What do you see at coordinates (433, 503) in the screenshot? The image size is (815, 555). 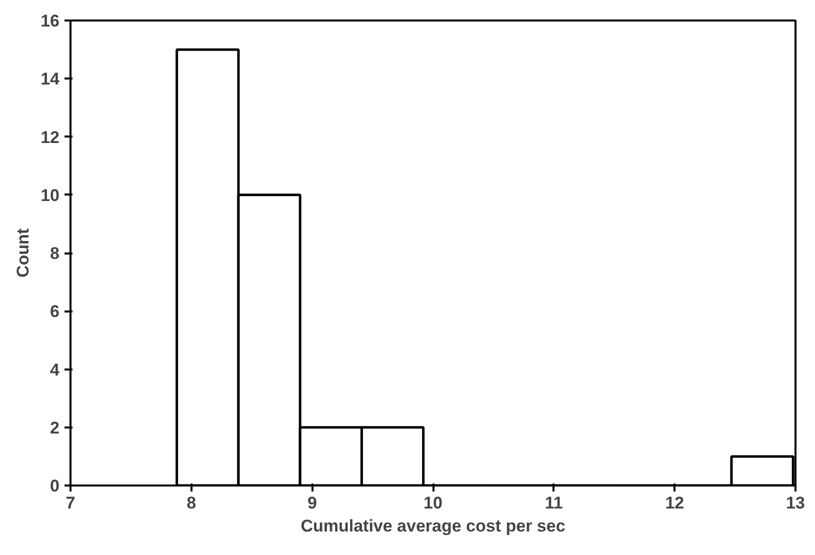 I see `x-tick-label: 10` at bounding box center [433, 503].